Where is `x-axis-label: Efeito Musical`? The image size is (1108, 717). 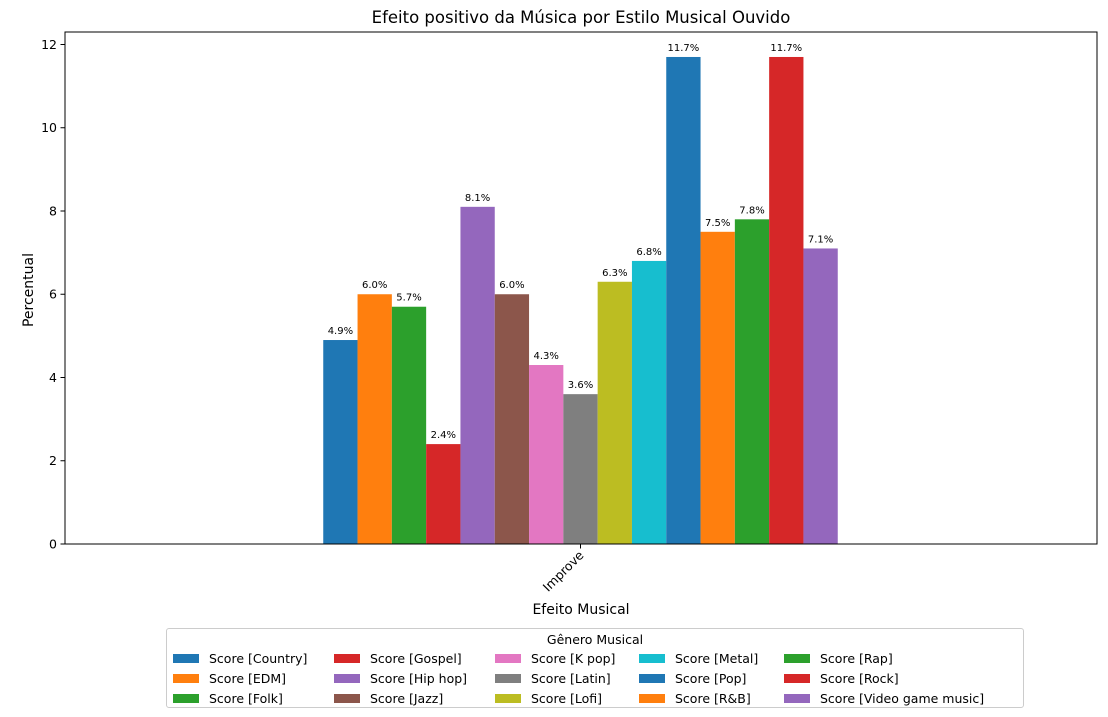 x-axis-label: Efeito Musical is located at coordinates (580, 610).